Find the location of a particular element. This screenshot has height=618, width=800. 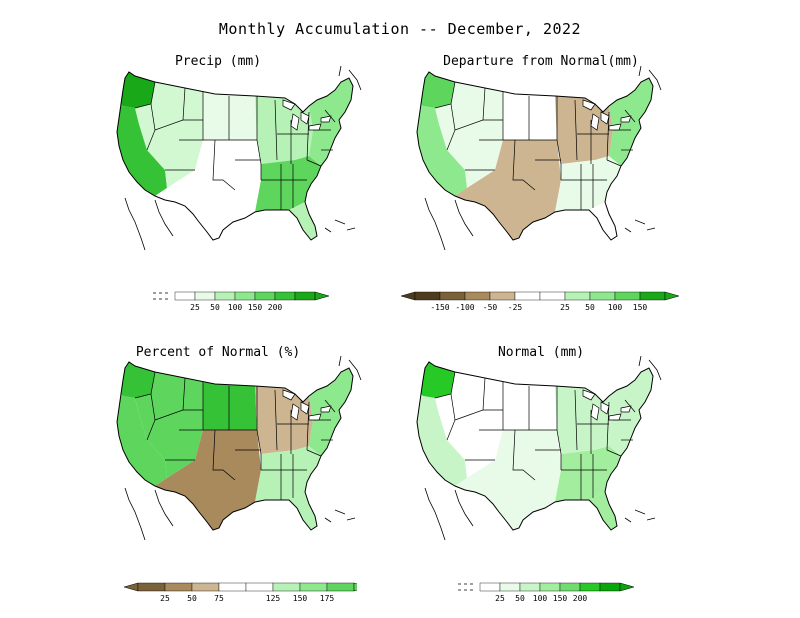

normal-map is located at coordinates (539, 448).